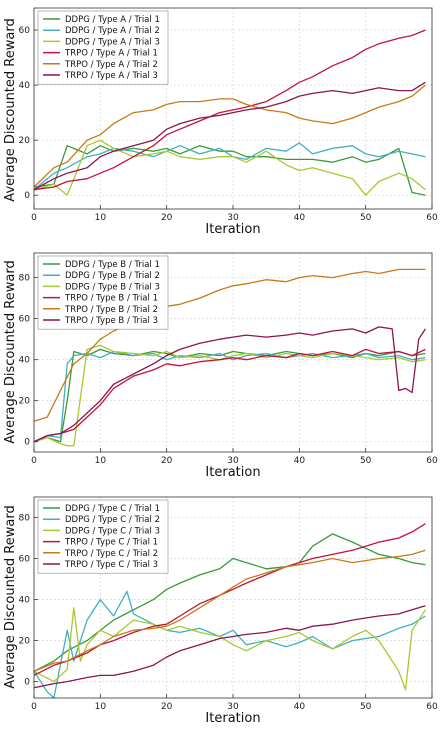  Describe the element at coordinates (112, 20) in the screenshot. I see `legend-entry: DDPG / Type A / Trial 1` at that location.